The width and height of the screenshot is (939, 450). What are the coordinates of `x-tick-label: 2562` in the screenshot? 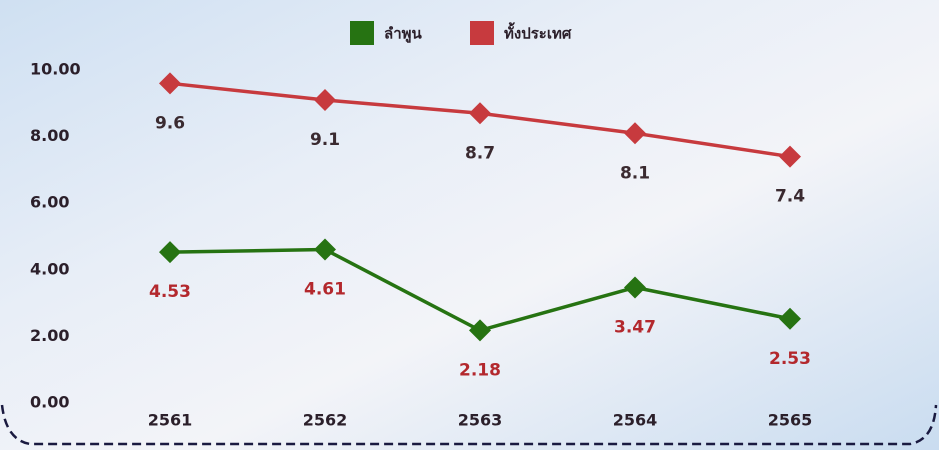 It's located at (325, 420).